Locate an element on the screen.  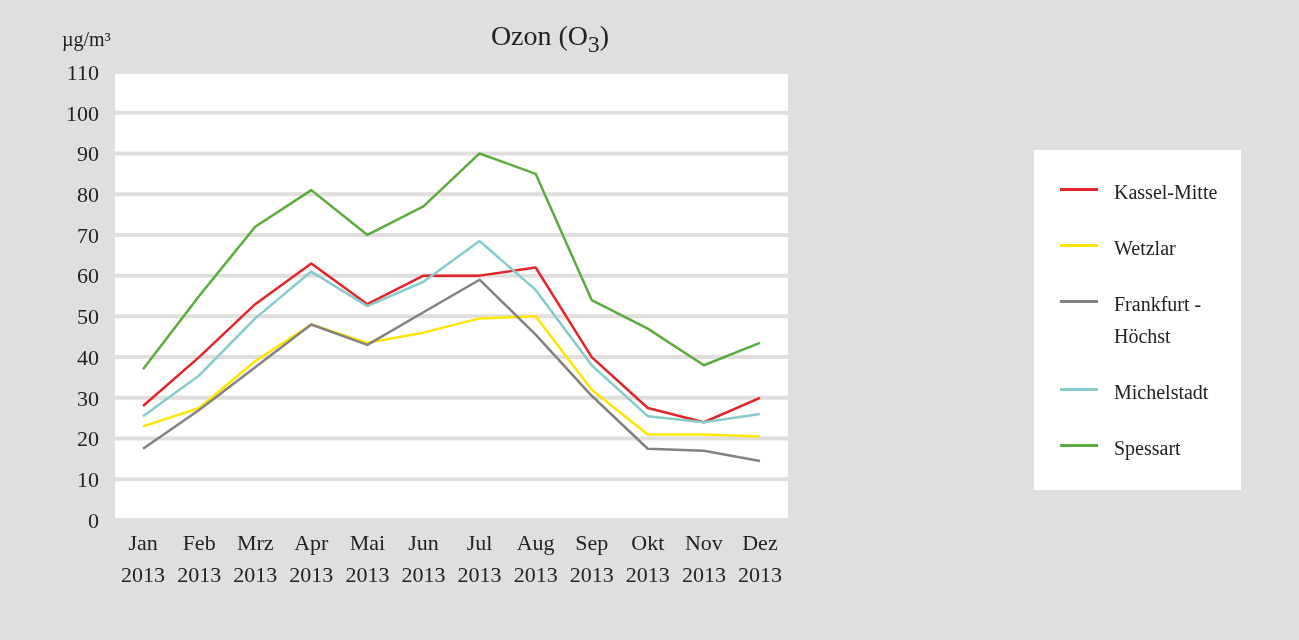
y-tick-label: 60 is located at coordinates (88, 276).